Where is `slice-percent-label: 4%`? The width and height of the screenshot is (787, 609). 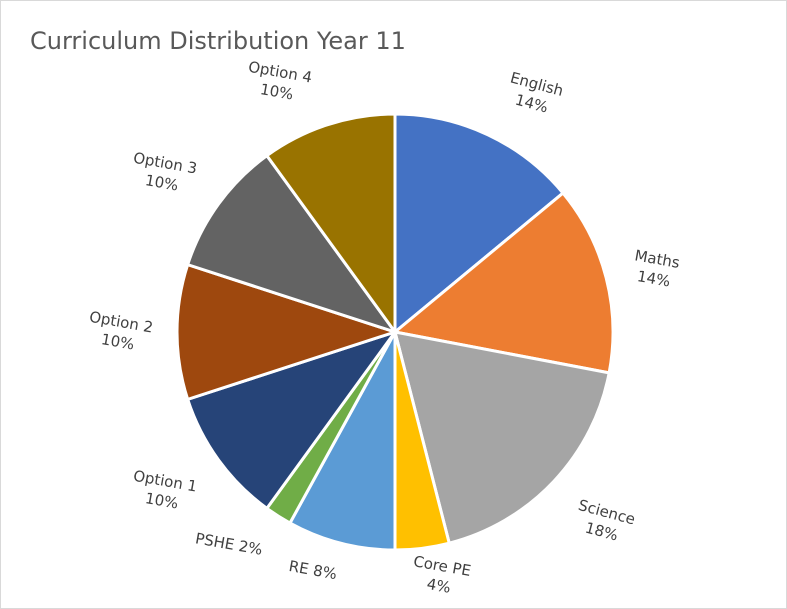
slice-percent-label: 4% is located at coordinates (438, 586).